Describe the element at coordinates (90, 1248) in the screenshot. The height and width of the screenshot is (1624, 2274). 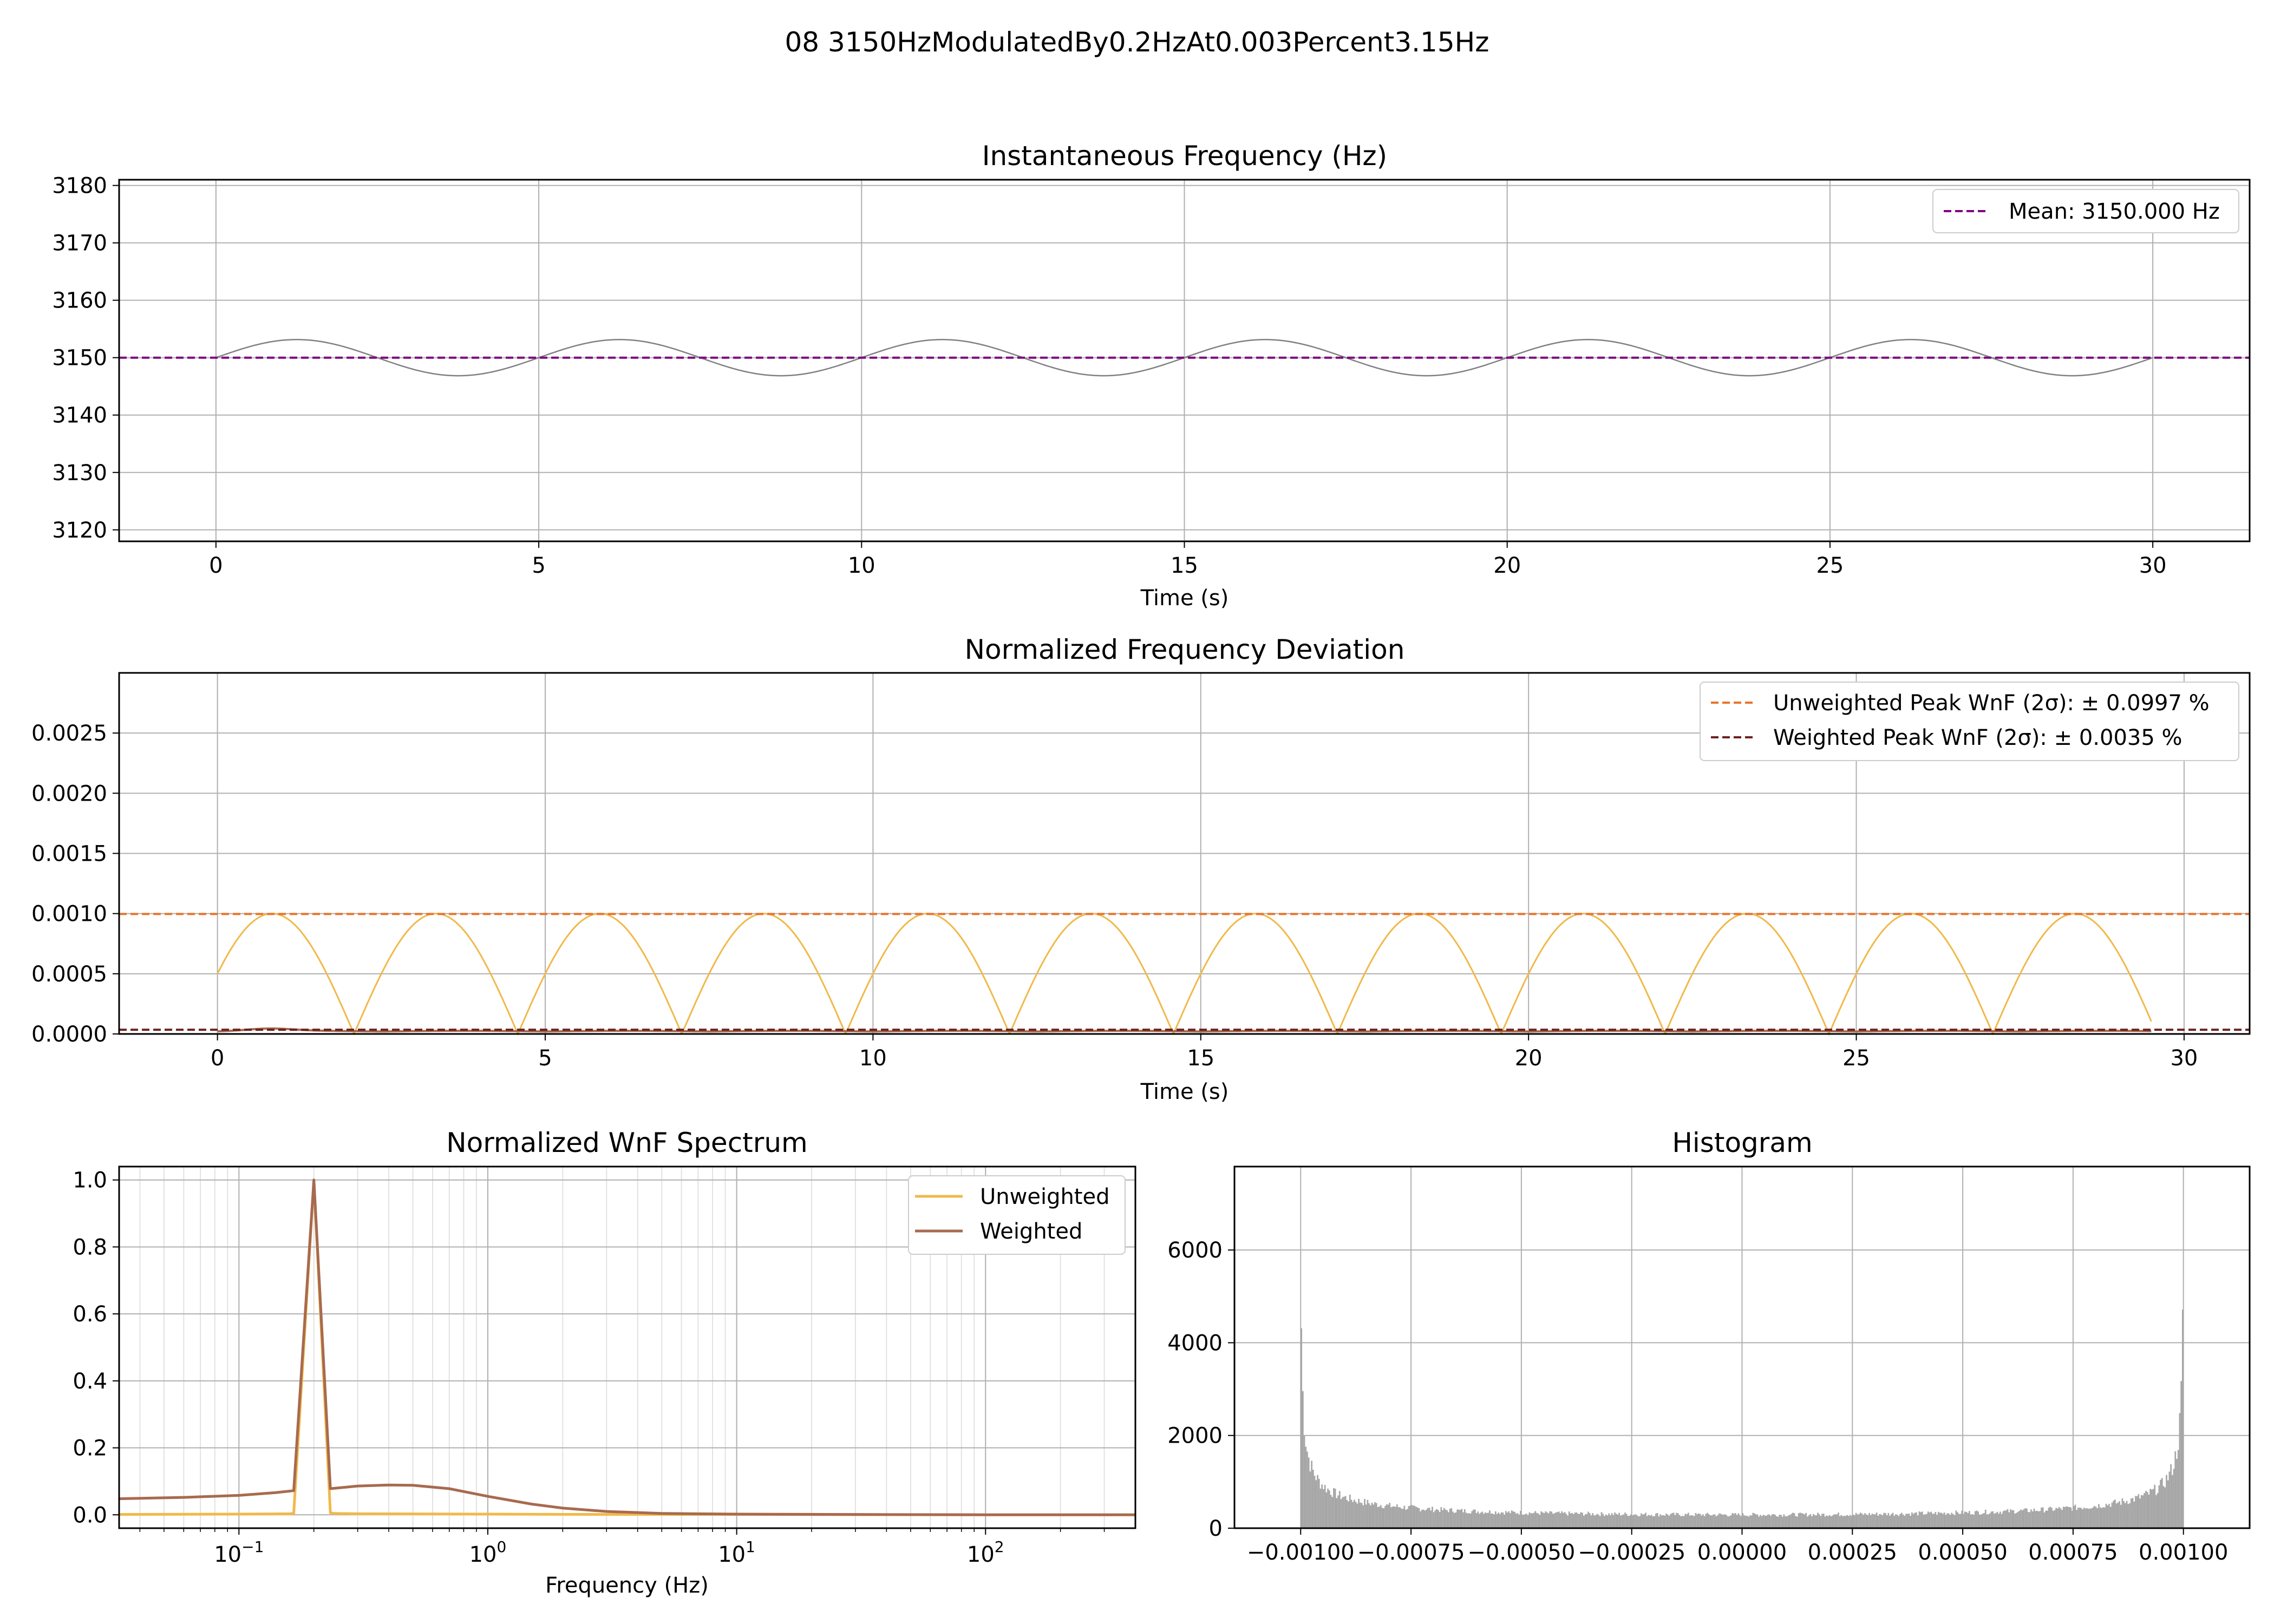
I see `panel3-ytick-label: 0.8` at that location.